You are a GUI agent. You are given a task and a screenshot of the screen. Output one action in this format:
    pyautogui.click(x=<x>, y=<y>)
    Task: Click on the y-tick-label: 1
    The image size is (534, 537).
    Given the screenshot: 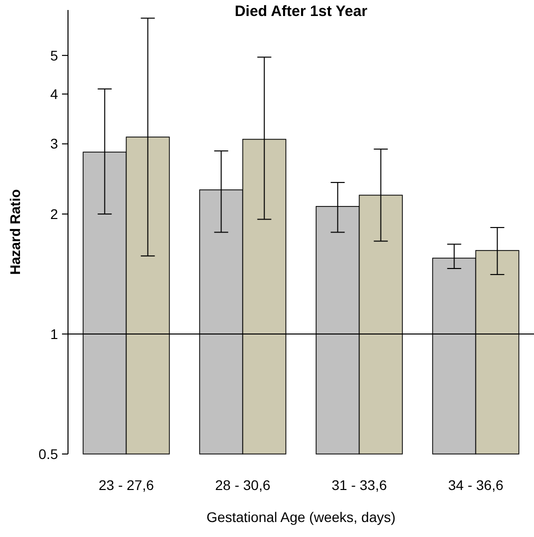 What is the action you would take?
    pyautogui.click(x=54, y=334)
    